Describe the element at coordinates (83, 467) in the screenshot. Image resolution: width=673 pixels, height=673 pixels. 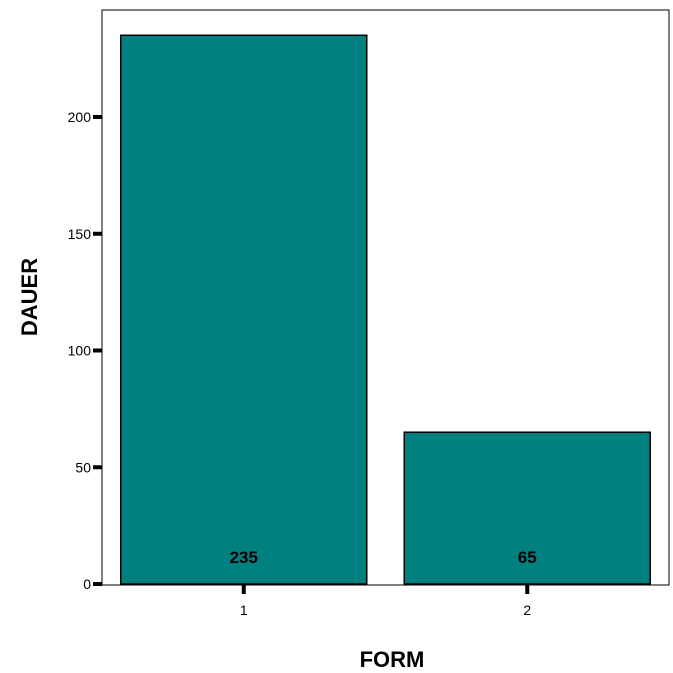
I see `y-tick-label: 50` at that location.